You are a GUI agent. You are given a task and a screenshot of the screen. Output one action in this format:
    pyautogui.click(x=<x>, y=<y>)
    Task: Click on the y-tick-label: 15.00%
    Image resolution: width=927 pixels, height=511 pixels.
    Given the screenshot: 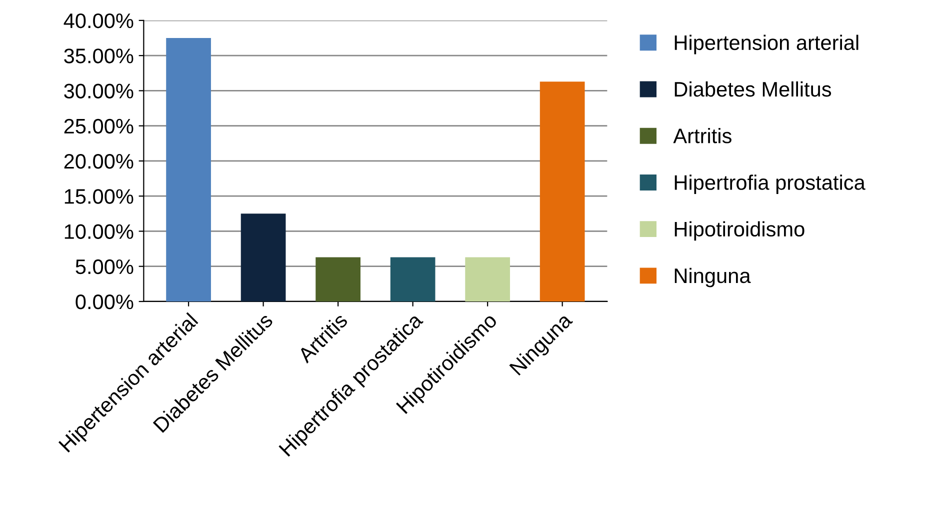 What is the action you would take?
    pyautogui.click(x=99, y=196)
    